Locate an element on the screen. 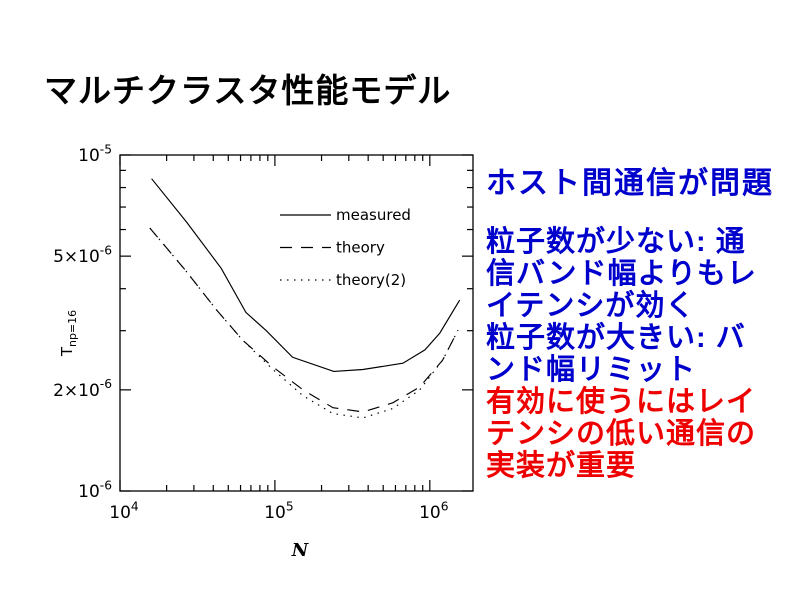  svg-text: 10⁻⁶ is located at coordinates (95, 490).